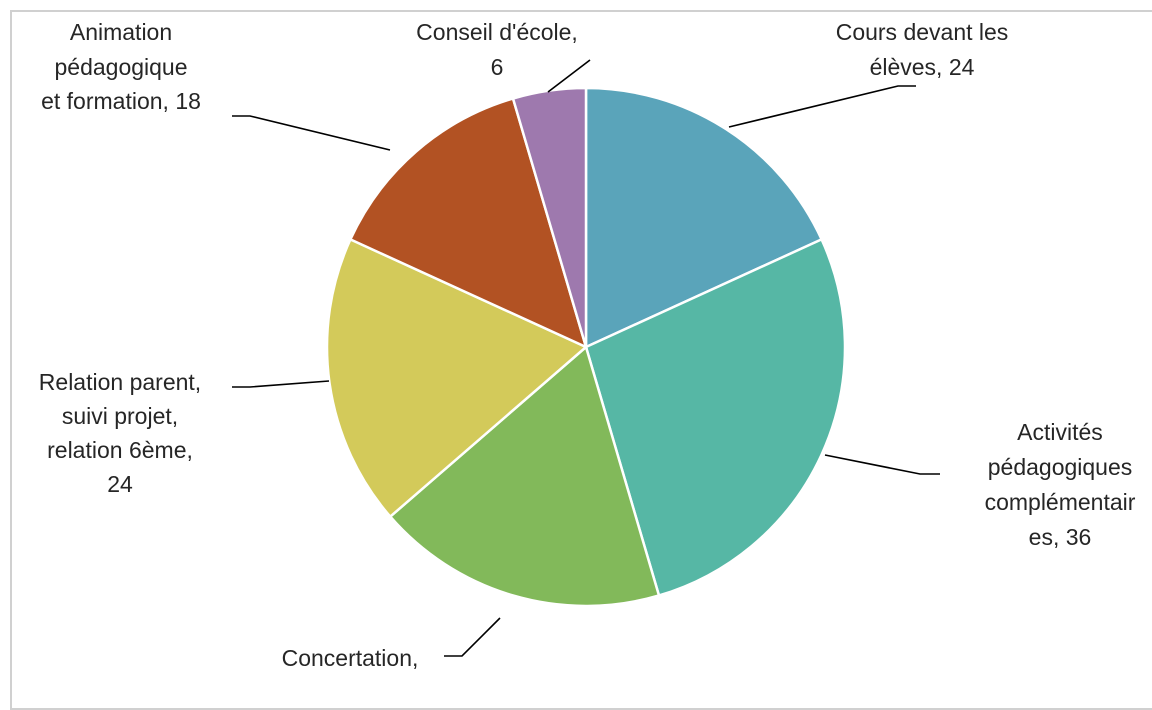  Describe the element at coordinates (1060, 484) in the screenshot. I see `slice-label: Activités pédagogiques complémentair es, 36` at that location.